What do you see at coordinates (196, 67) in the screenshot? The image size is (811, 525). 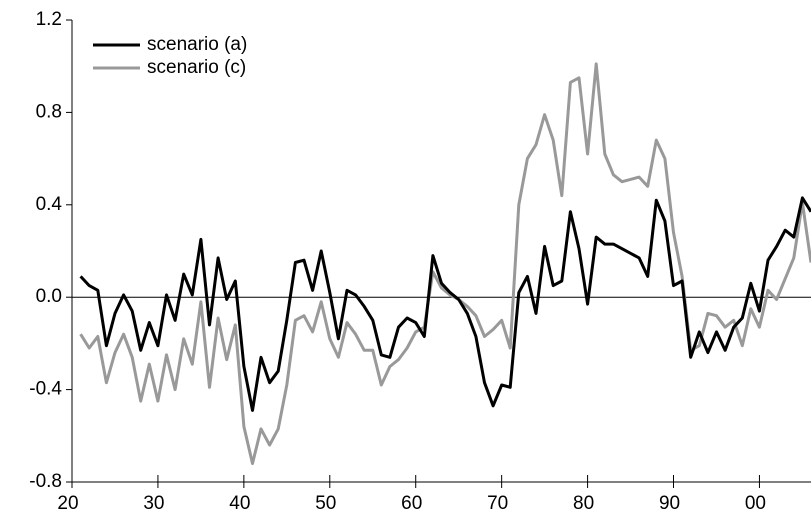 I see `legend-label: scenario (c)` at bounding box center [196, 67].